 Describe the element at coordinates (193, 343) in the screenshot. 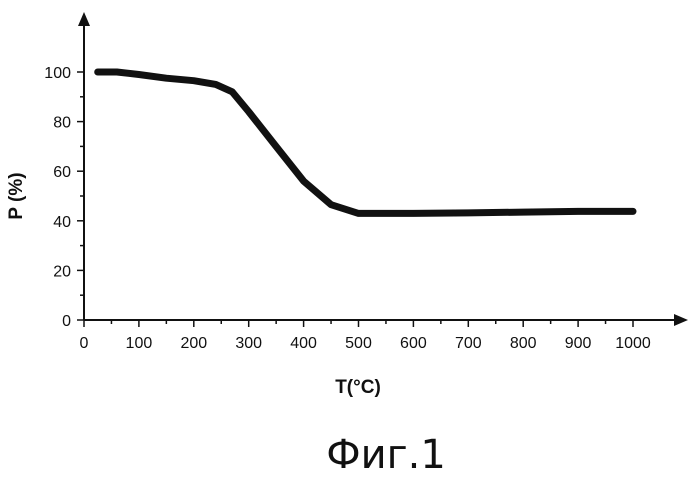

I see `x-tick-label: 200` at that location.